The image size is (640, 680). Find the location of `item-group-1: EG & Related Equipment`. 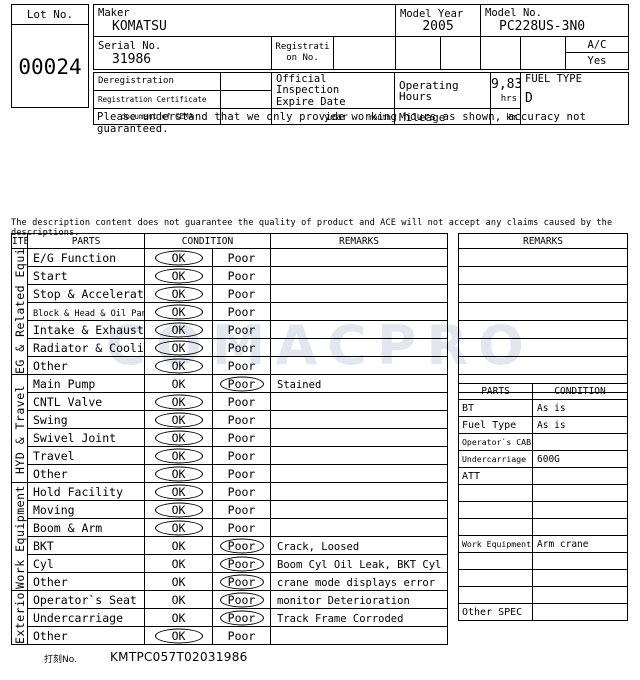

item-group-1: EG & Related Equipment is located at coordinates (19, 311).